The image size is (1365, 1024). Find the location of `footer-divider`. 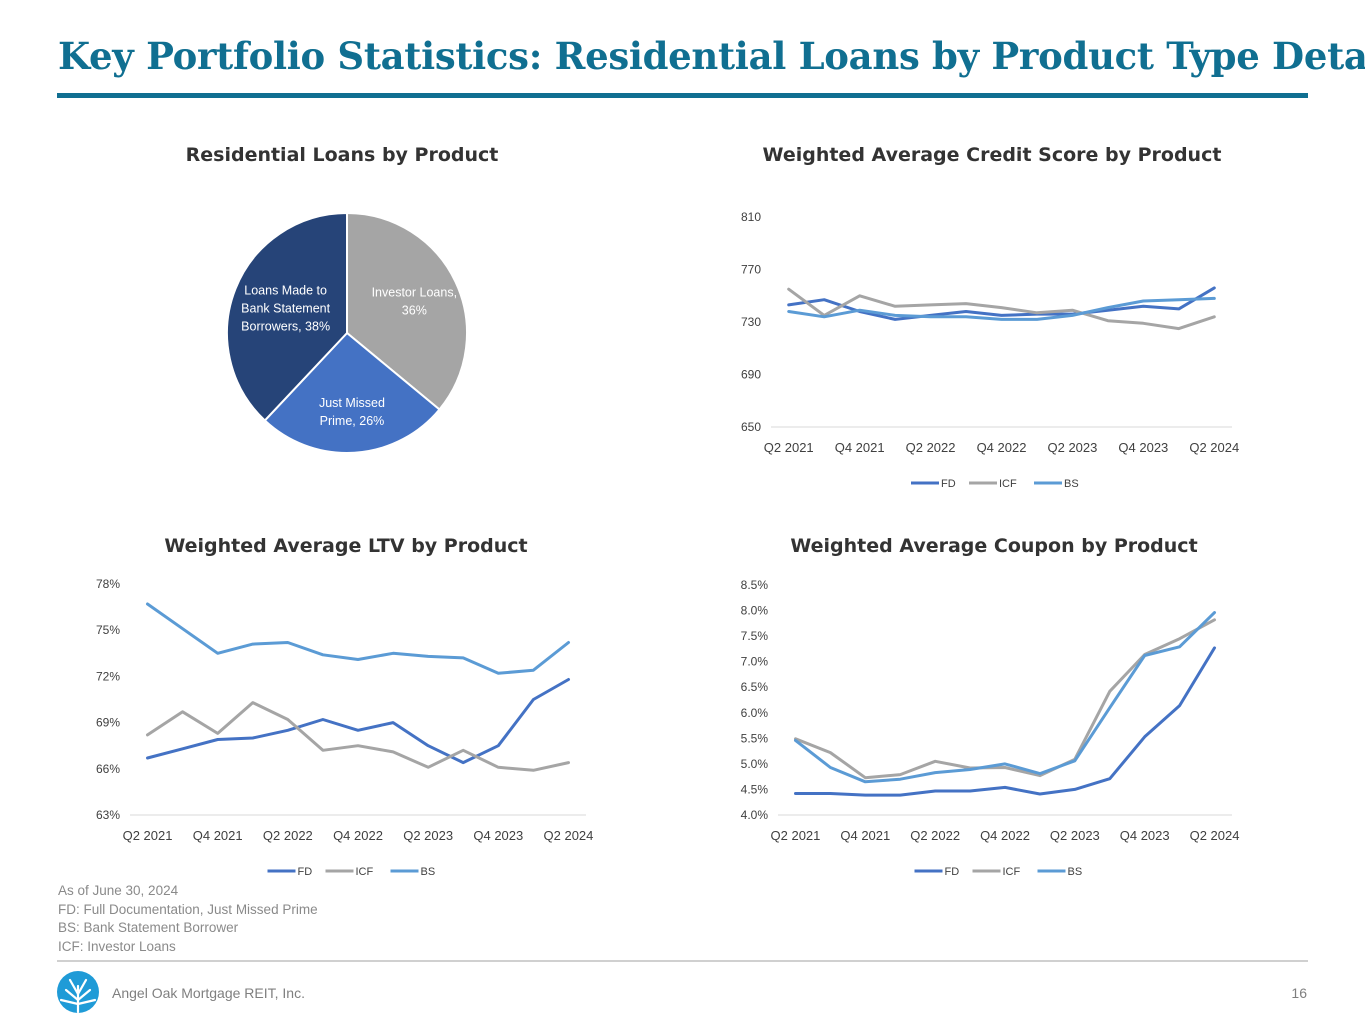

footer-divider is located at coordinates (682, 961).